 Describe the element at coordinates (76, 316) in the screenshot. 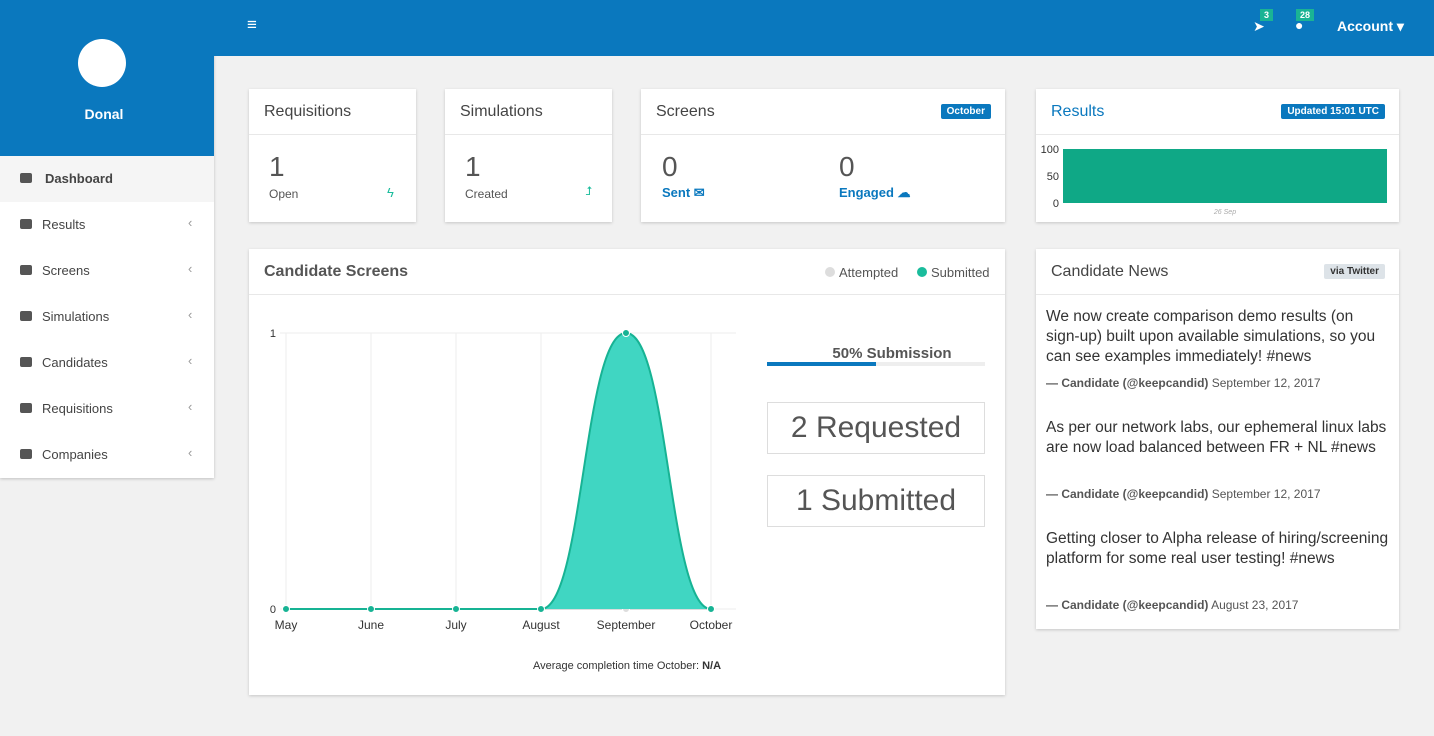

I see `menu-label: Simulations` at that location.